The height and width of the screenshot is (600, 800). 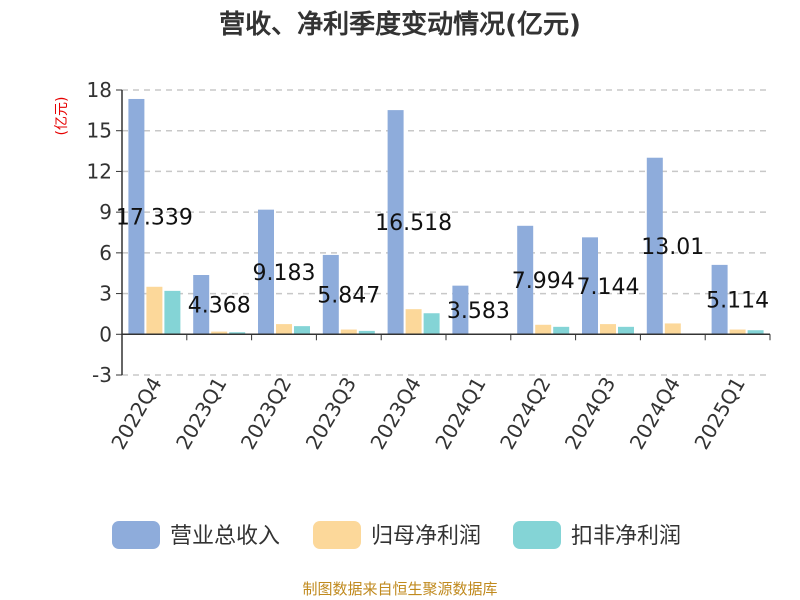 I want to click on x-tick-label: 2023Q1, so click(x=201, y=413).